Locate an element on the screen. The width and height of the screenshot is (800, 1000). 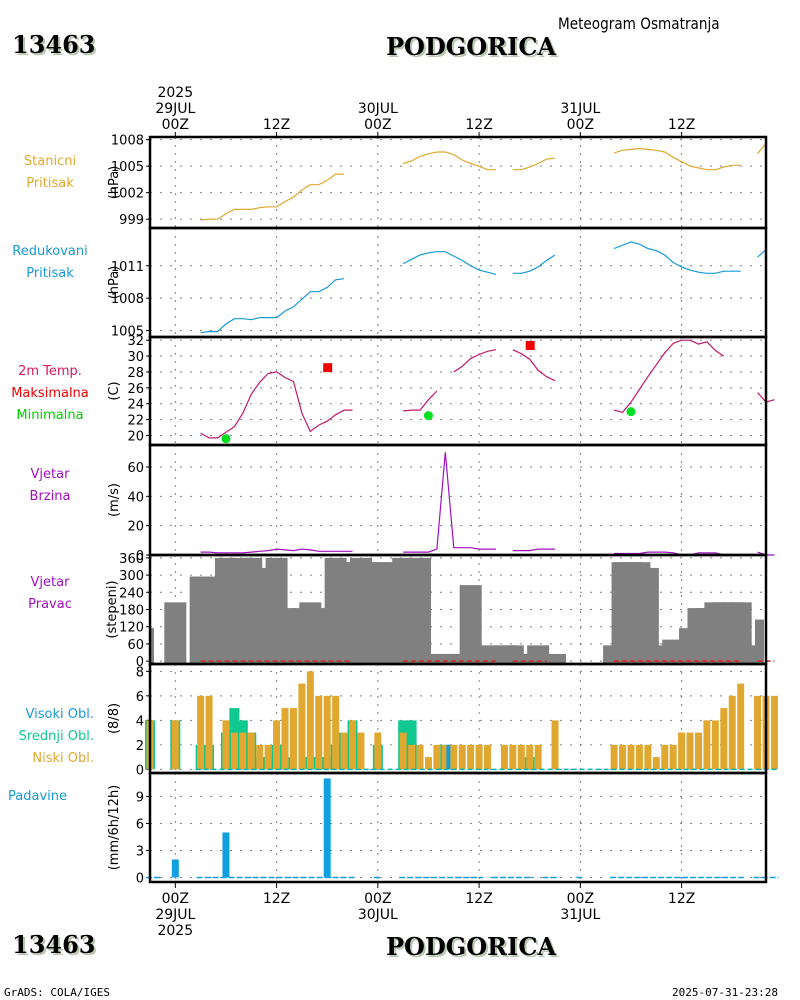
time-label-bottom: 29JUL is located at coordinates (175, 915).